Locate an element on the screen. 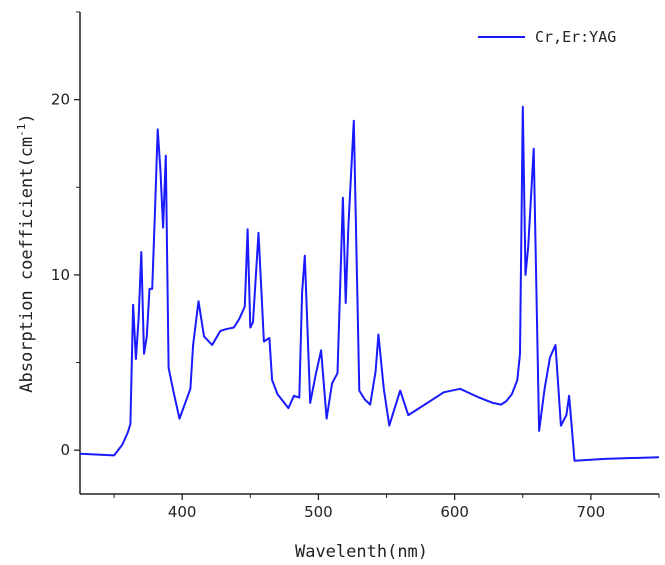 The image size is (665, 565). y-tick-label-0: 0 is located at coordinates (65, 450).